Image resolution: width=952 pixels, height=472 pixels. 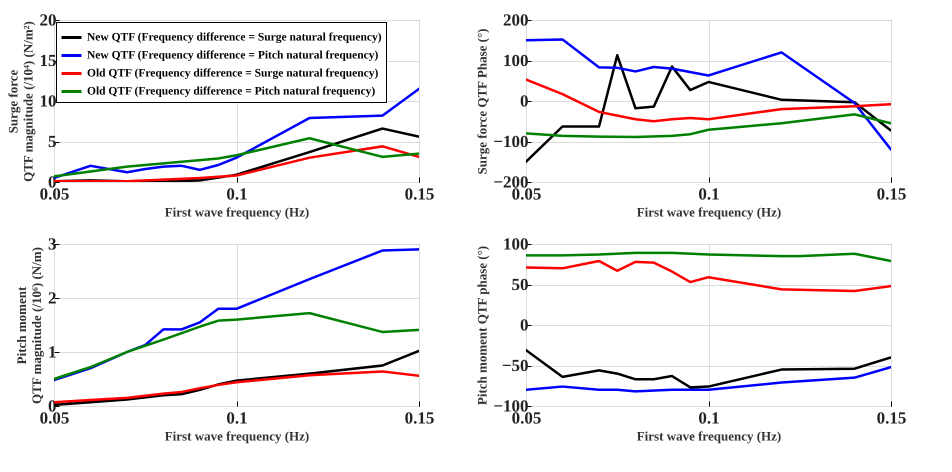 What do you see at coordinates (482, 326) in the screenshot?
I see `y-axis-title: Pitch moment QTF phase (°)` at bounding box center [482, 326].